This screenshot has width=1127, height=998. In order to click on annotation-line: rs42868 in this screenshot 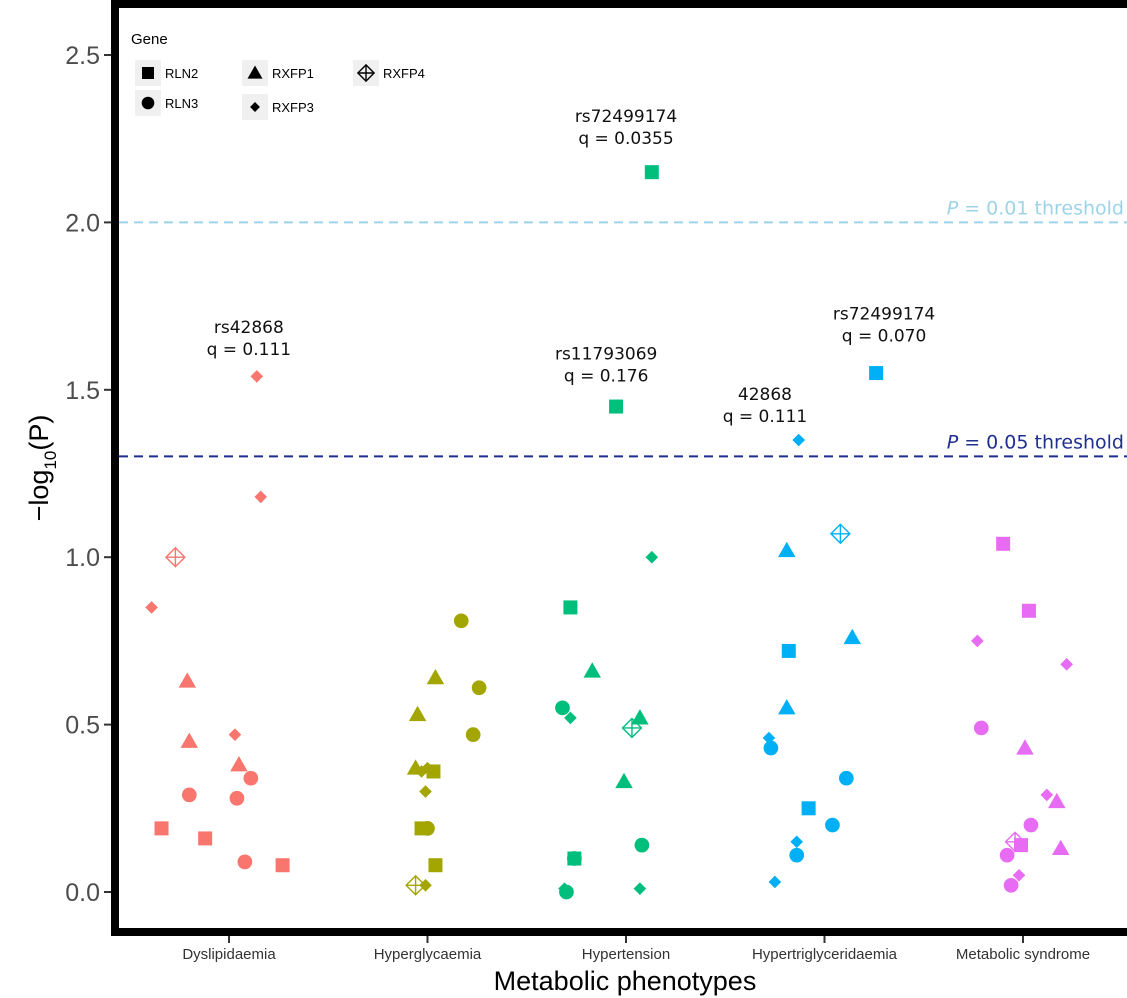, I will do `click(249, 328)`.